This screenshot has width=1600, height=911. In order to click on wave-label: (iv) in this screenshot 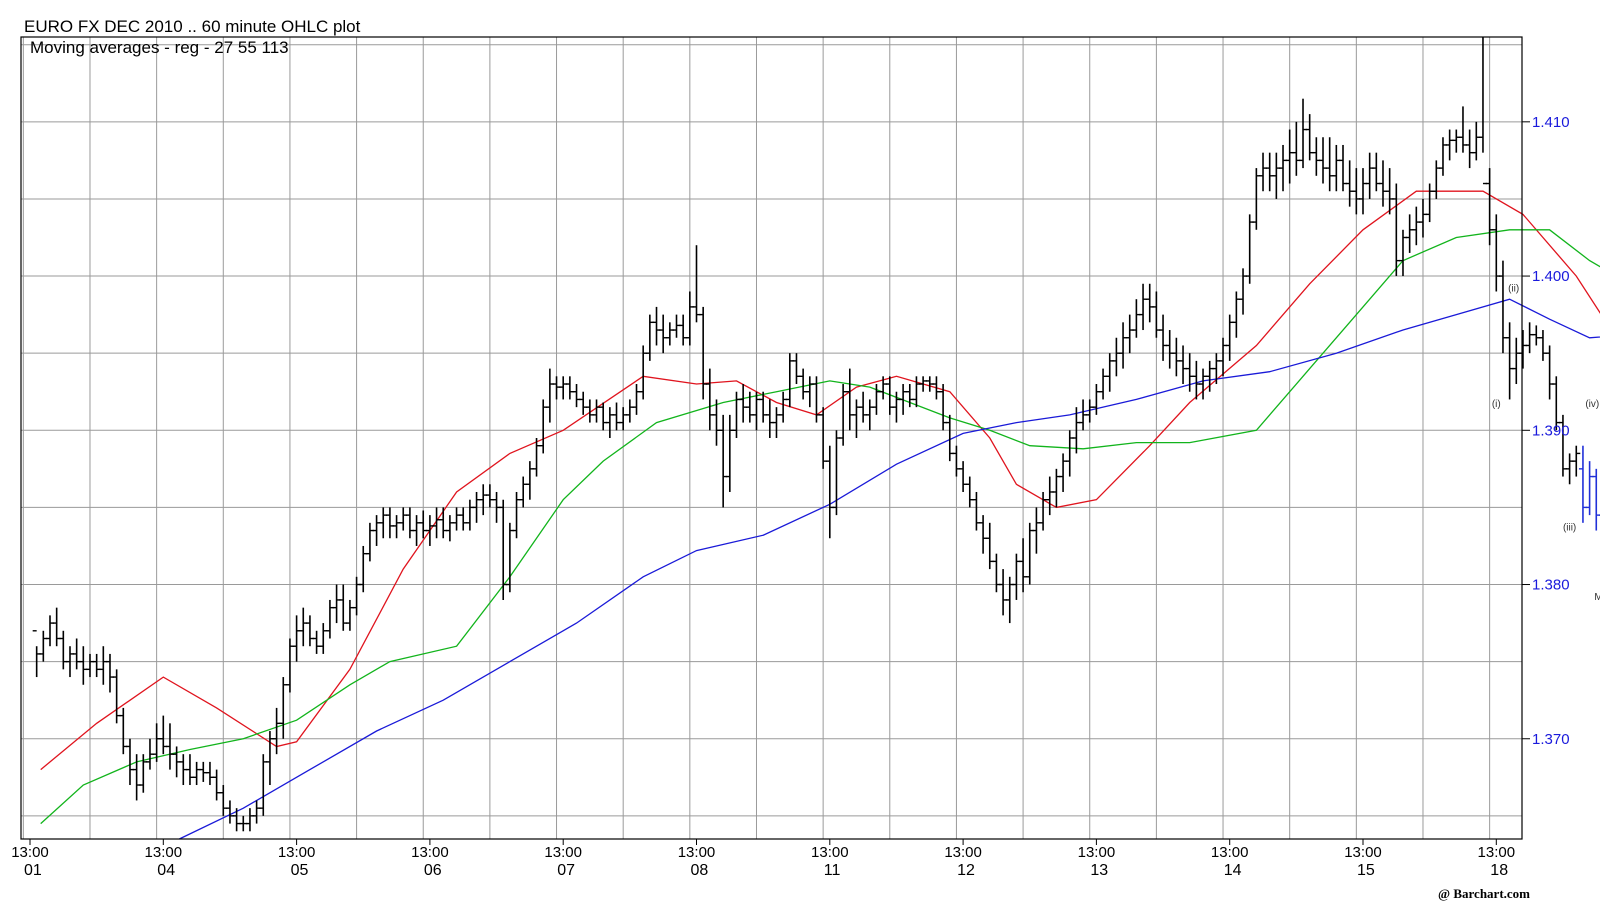, I will do `click(1592, 404)`.